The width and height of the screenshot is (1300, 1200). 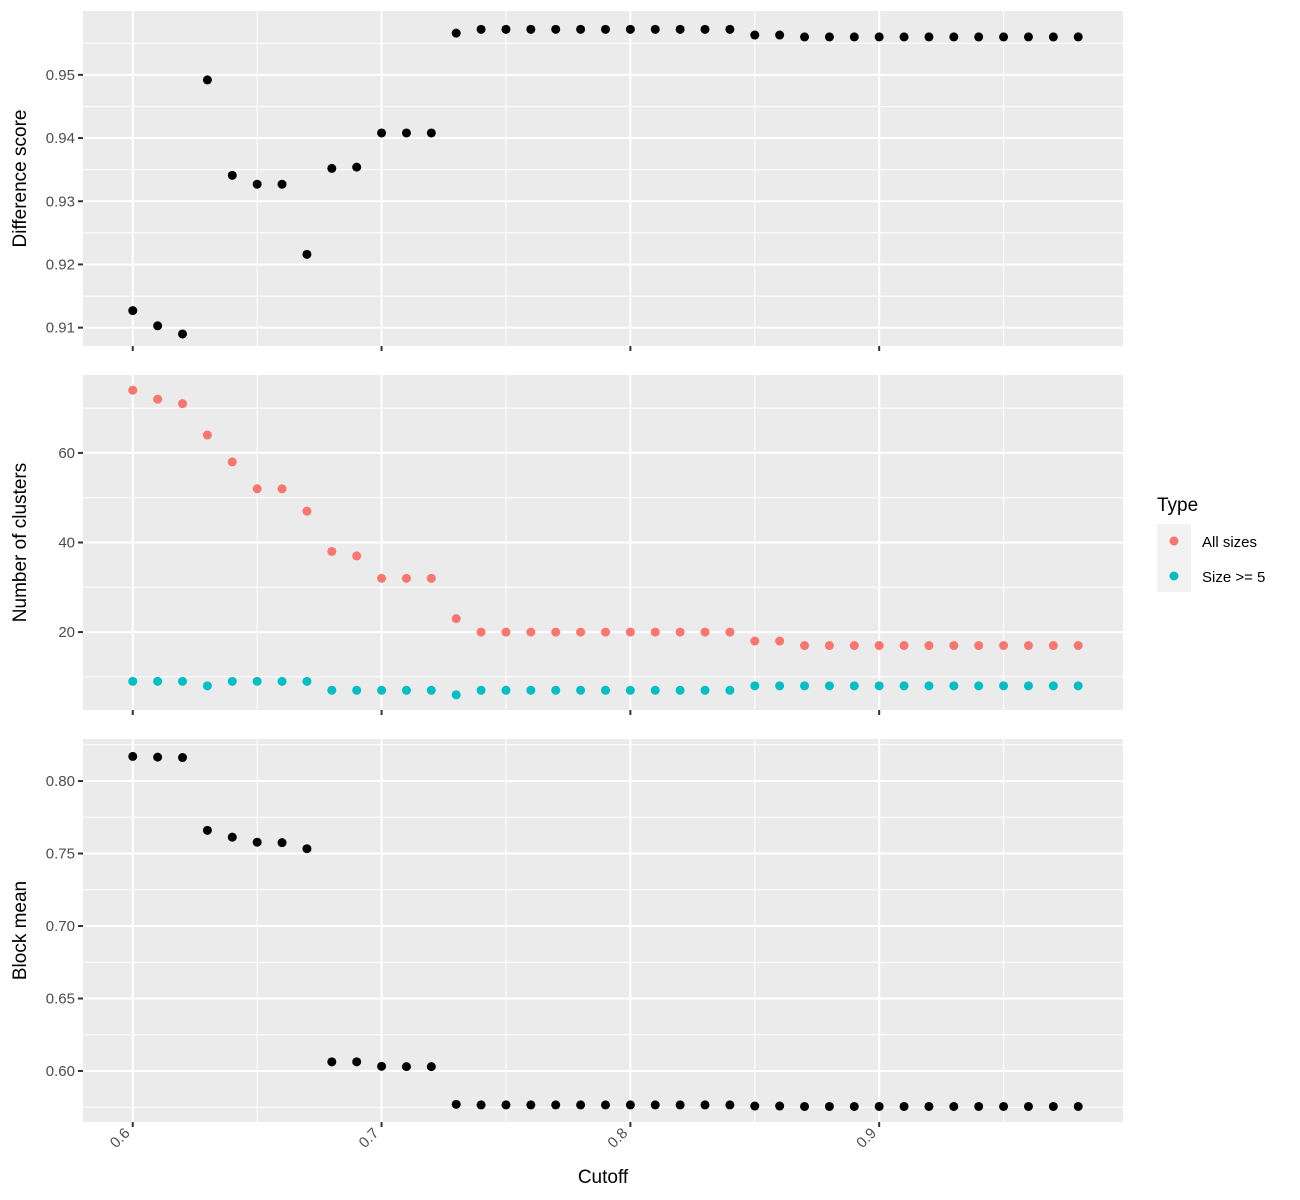 I want to click on y-tick-label: 0.94, so click(x=60, y=138).